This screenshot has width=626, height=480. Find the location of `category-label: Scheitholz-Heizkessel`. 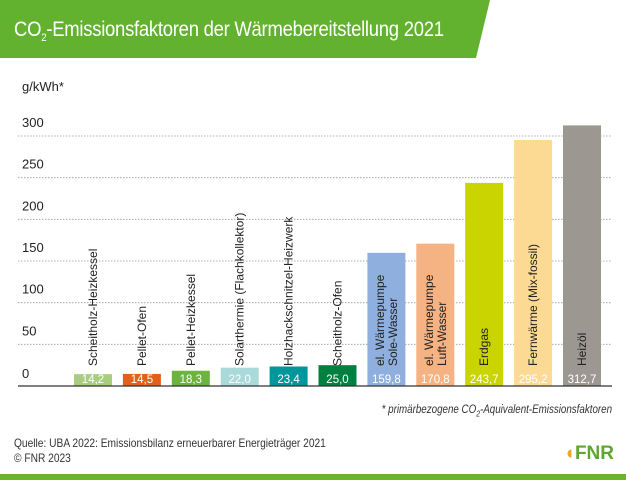

category-label: Scheitholz-Heizkessel is located at coordinates (93, 307).